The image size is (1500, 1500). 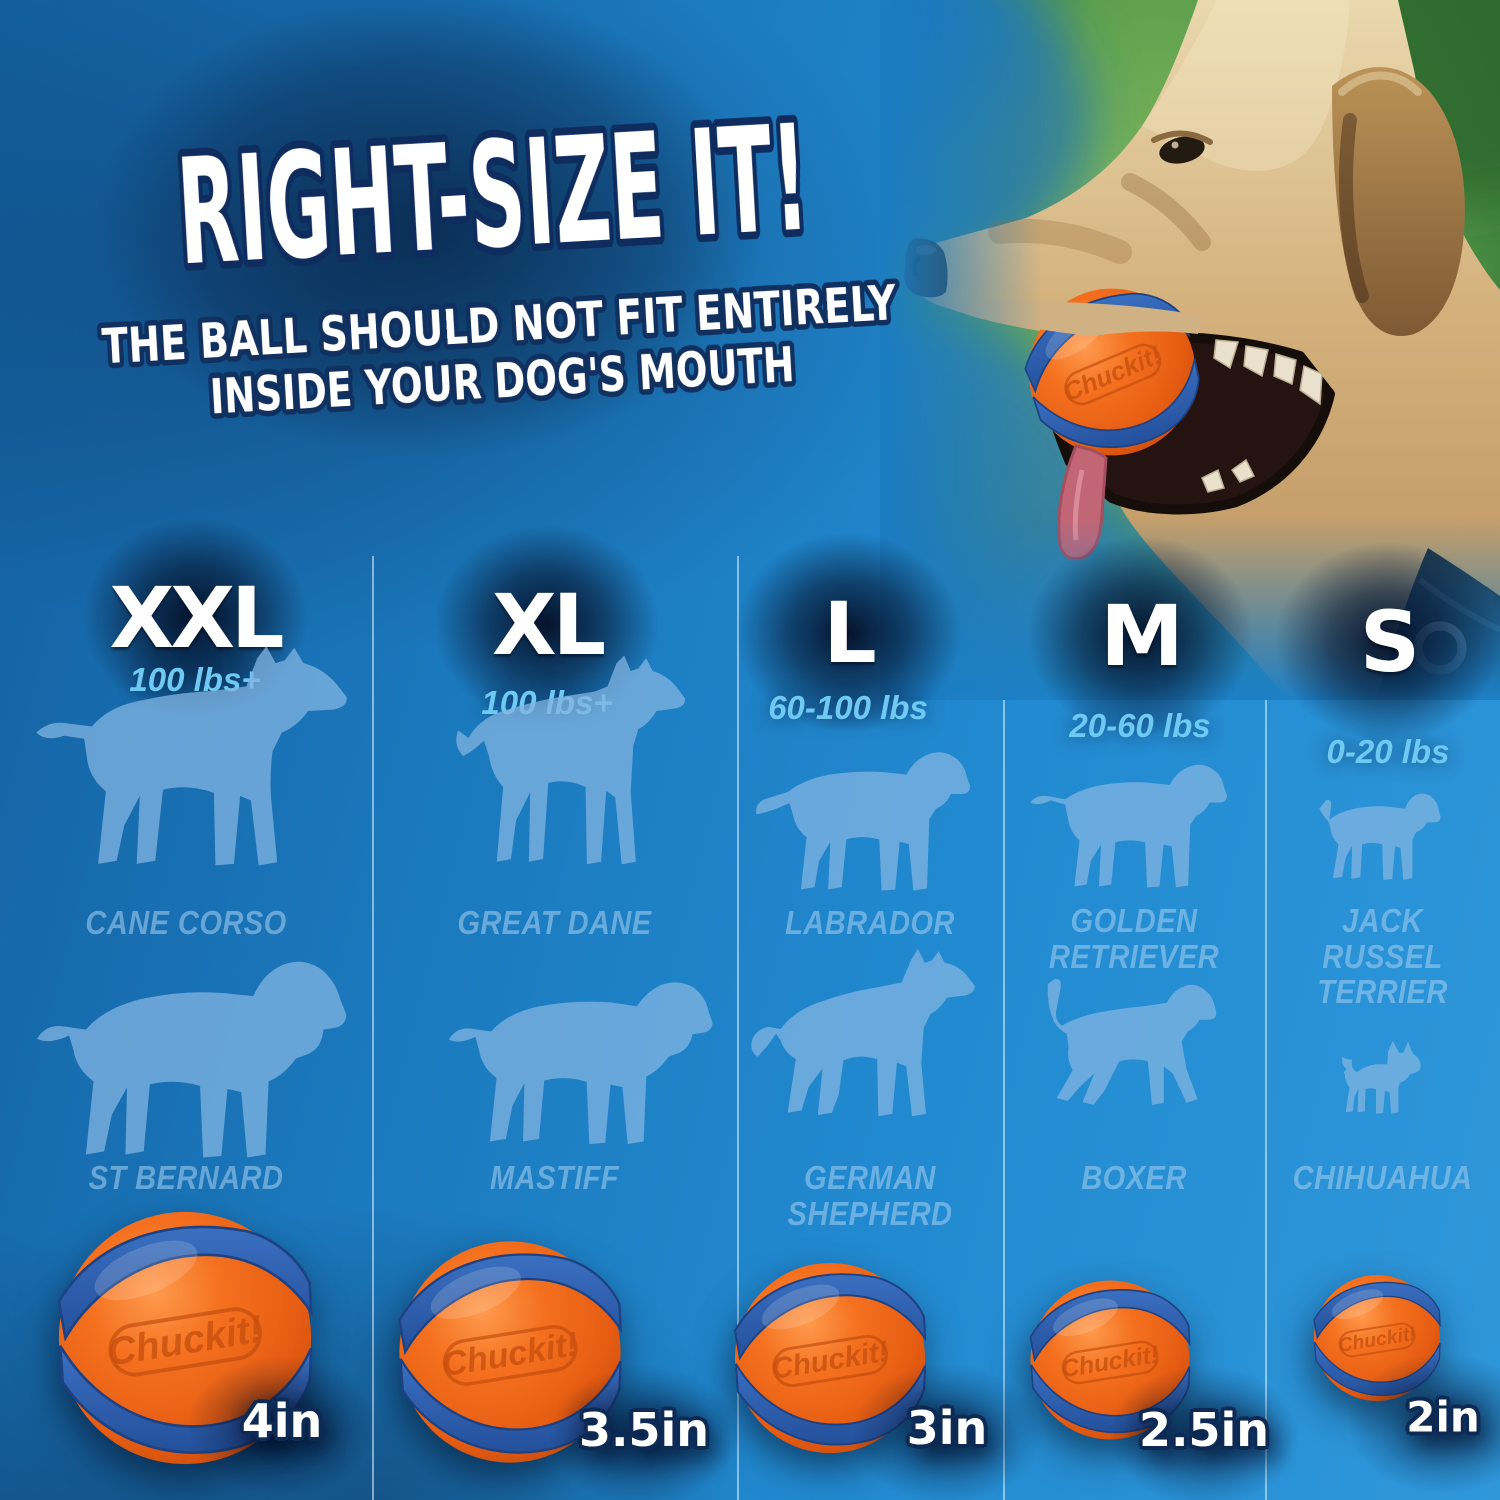 I want to click on dog-nose, so click(x=926, y=268).